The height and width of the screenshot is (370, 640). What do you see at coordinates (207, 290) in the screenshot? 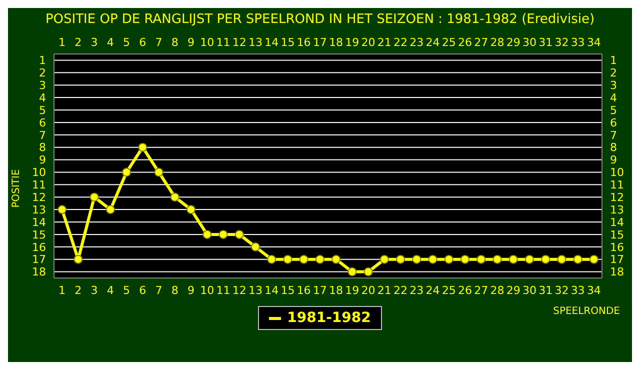
I see `x2-tick-label: 10` at bounding box center [207, 290].